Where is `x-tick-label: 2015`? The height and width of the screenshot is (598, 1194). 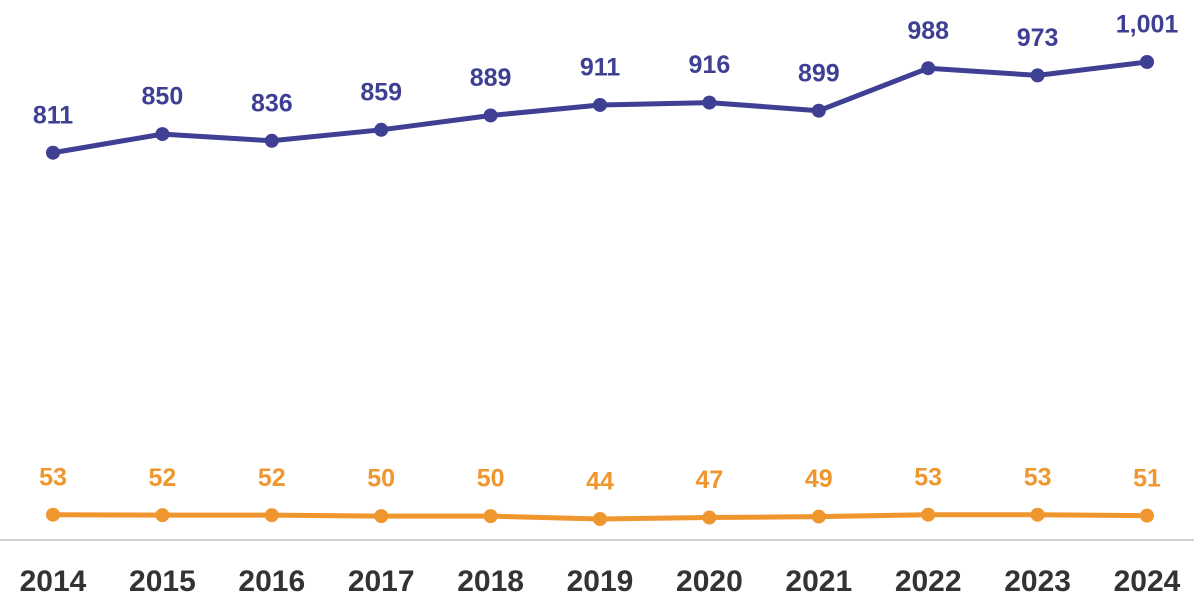 x-tick-label: 2015 is located at coordinates (162, 581).